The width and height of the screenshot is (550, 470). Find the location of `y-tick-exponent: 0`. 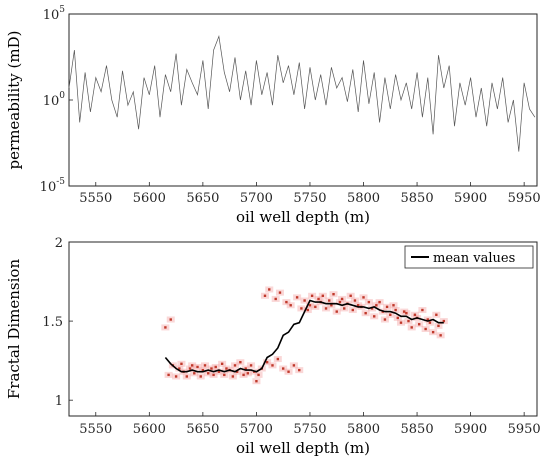

y-tick-exponent: 0 is located at coordinates (62, 96).